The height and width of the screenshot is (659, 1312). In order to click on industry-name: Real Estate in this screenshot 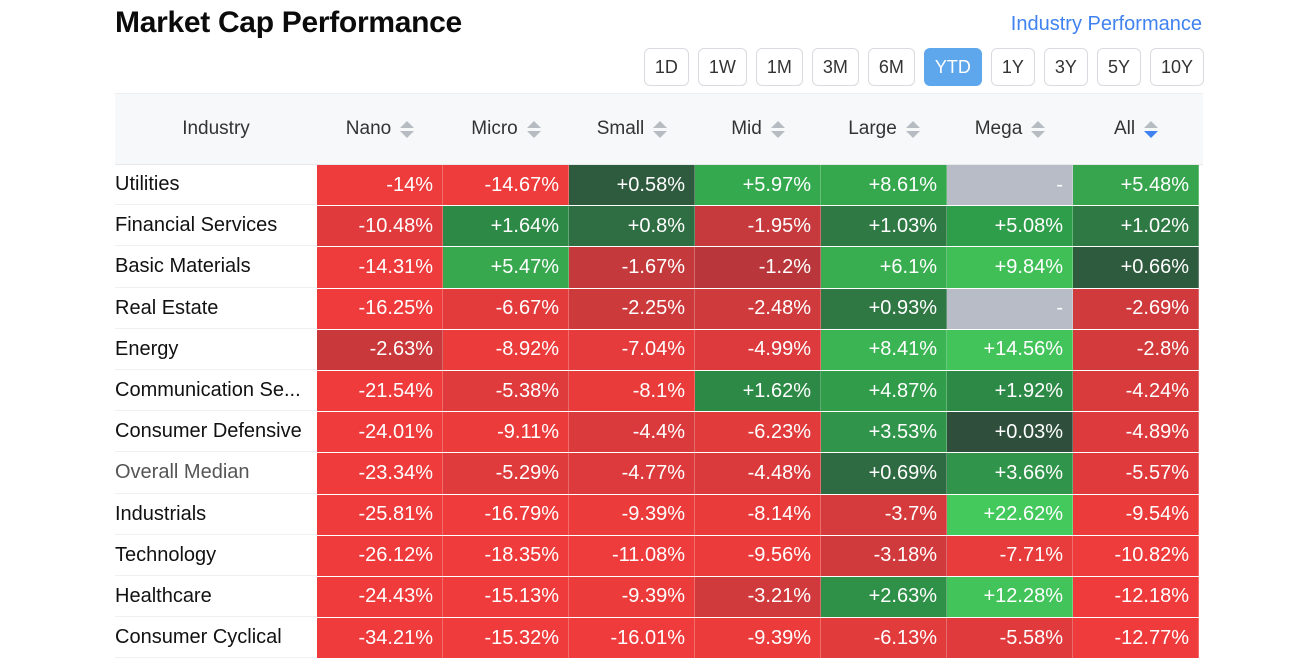, I will do `click(216, 309)`.